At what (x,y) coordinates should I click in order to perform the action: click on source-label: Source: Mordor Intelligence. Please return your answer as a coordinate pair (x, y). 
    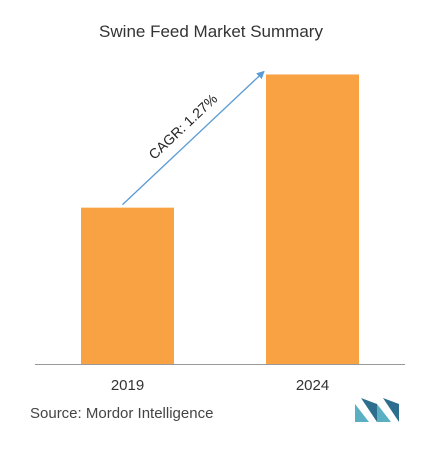
    Looking at the image, I should click on (122, 413).